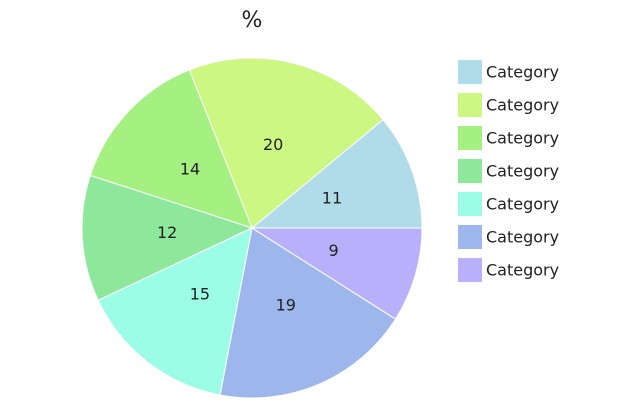 Image resolution: width=640 pixels, height=414 pixels. Describe the element at coordinates (200, 294) in the screenshot. I see `slice-label: 15` at that location.